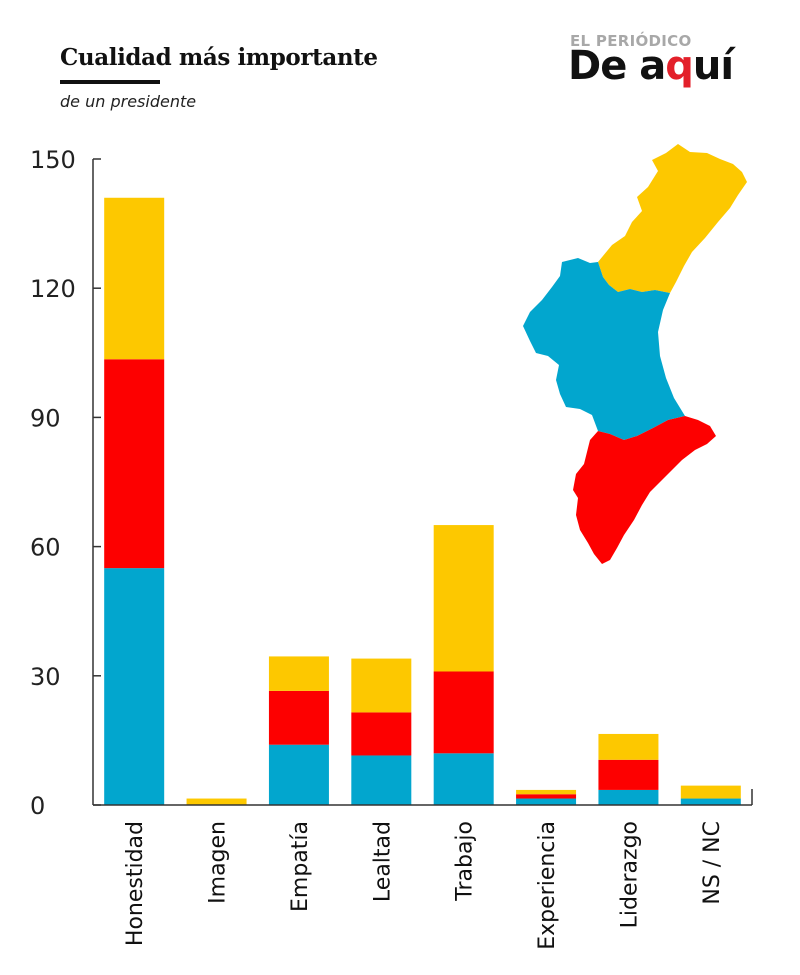 The width and height of the screenshot is (800, 975). Describe the element at coordinates (382, 861) in the screenshot. I see `x-category-label: Lealtad` at that location.